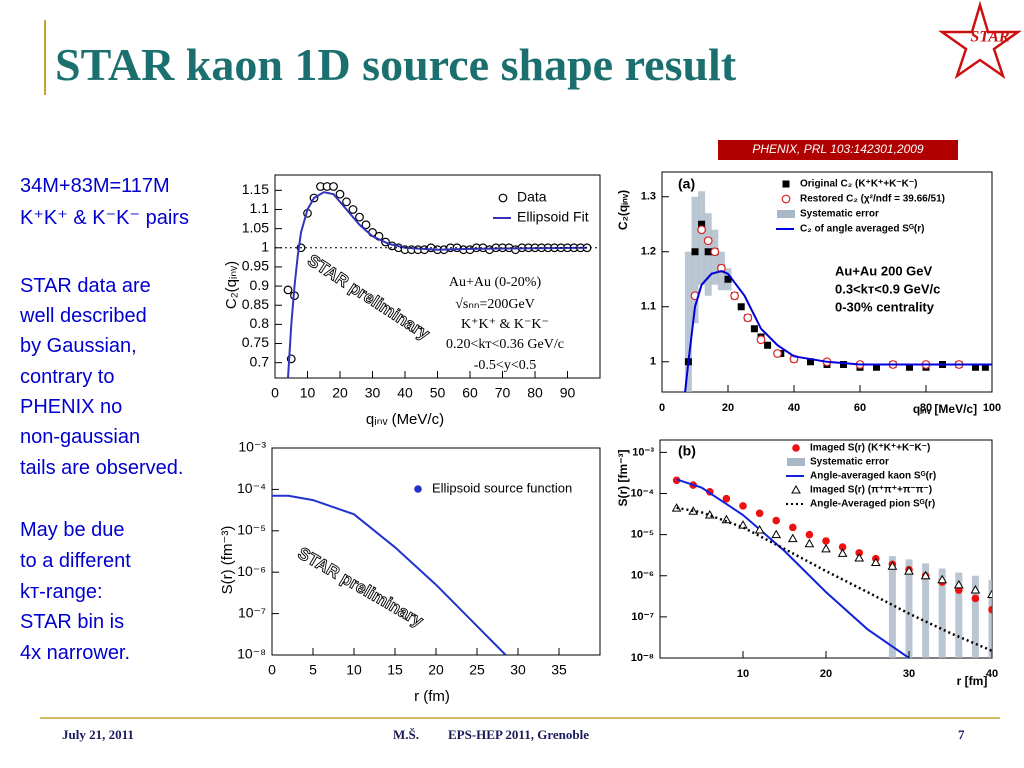 The height and width of the screenshot is (768, 1024). What do you see at coordinates (61, 592) in the screenshot?
I see `side-text-line: kᴛ-range:` at bounding box center [61, 592].